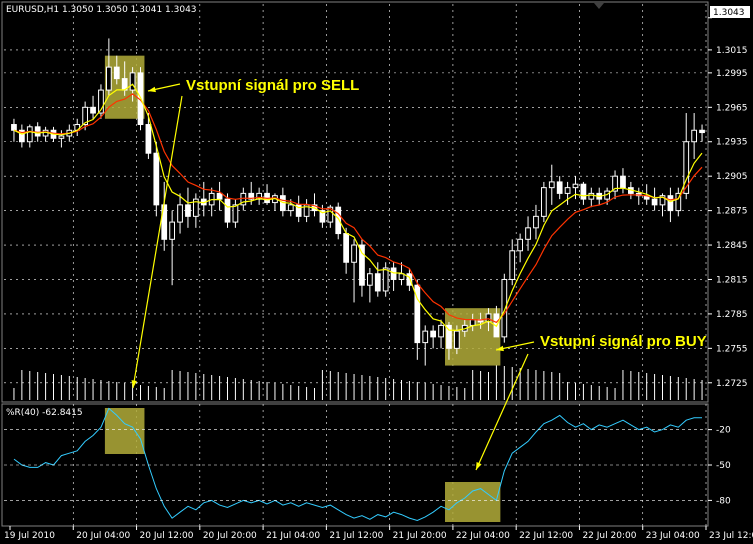 This screenshot has height=544, width=753. Describe the element at coordinates (103, 536) in the screenshot. I see `time-tick-label: 20 Jul 04:00` at that location.